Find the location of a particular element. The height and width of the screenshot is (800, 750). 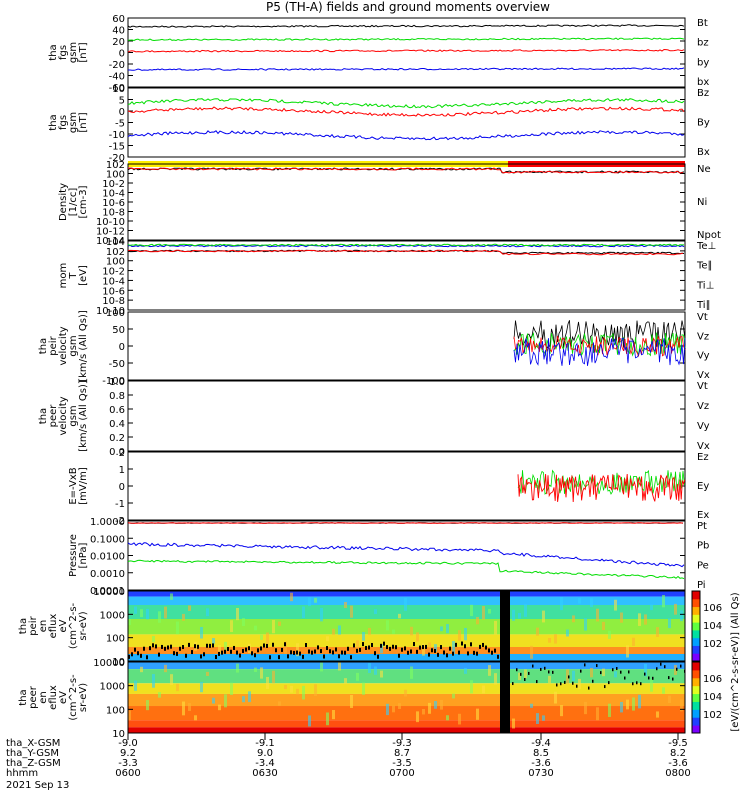

ytick-label: 40 is located at coordinates (118, 31).